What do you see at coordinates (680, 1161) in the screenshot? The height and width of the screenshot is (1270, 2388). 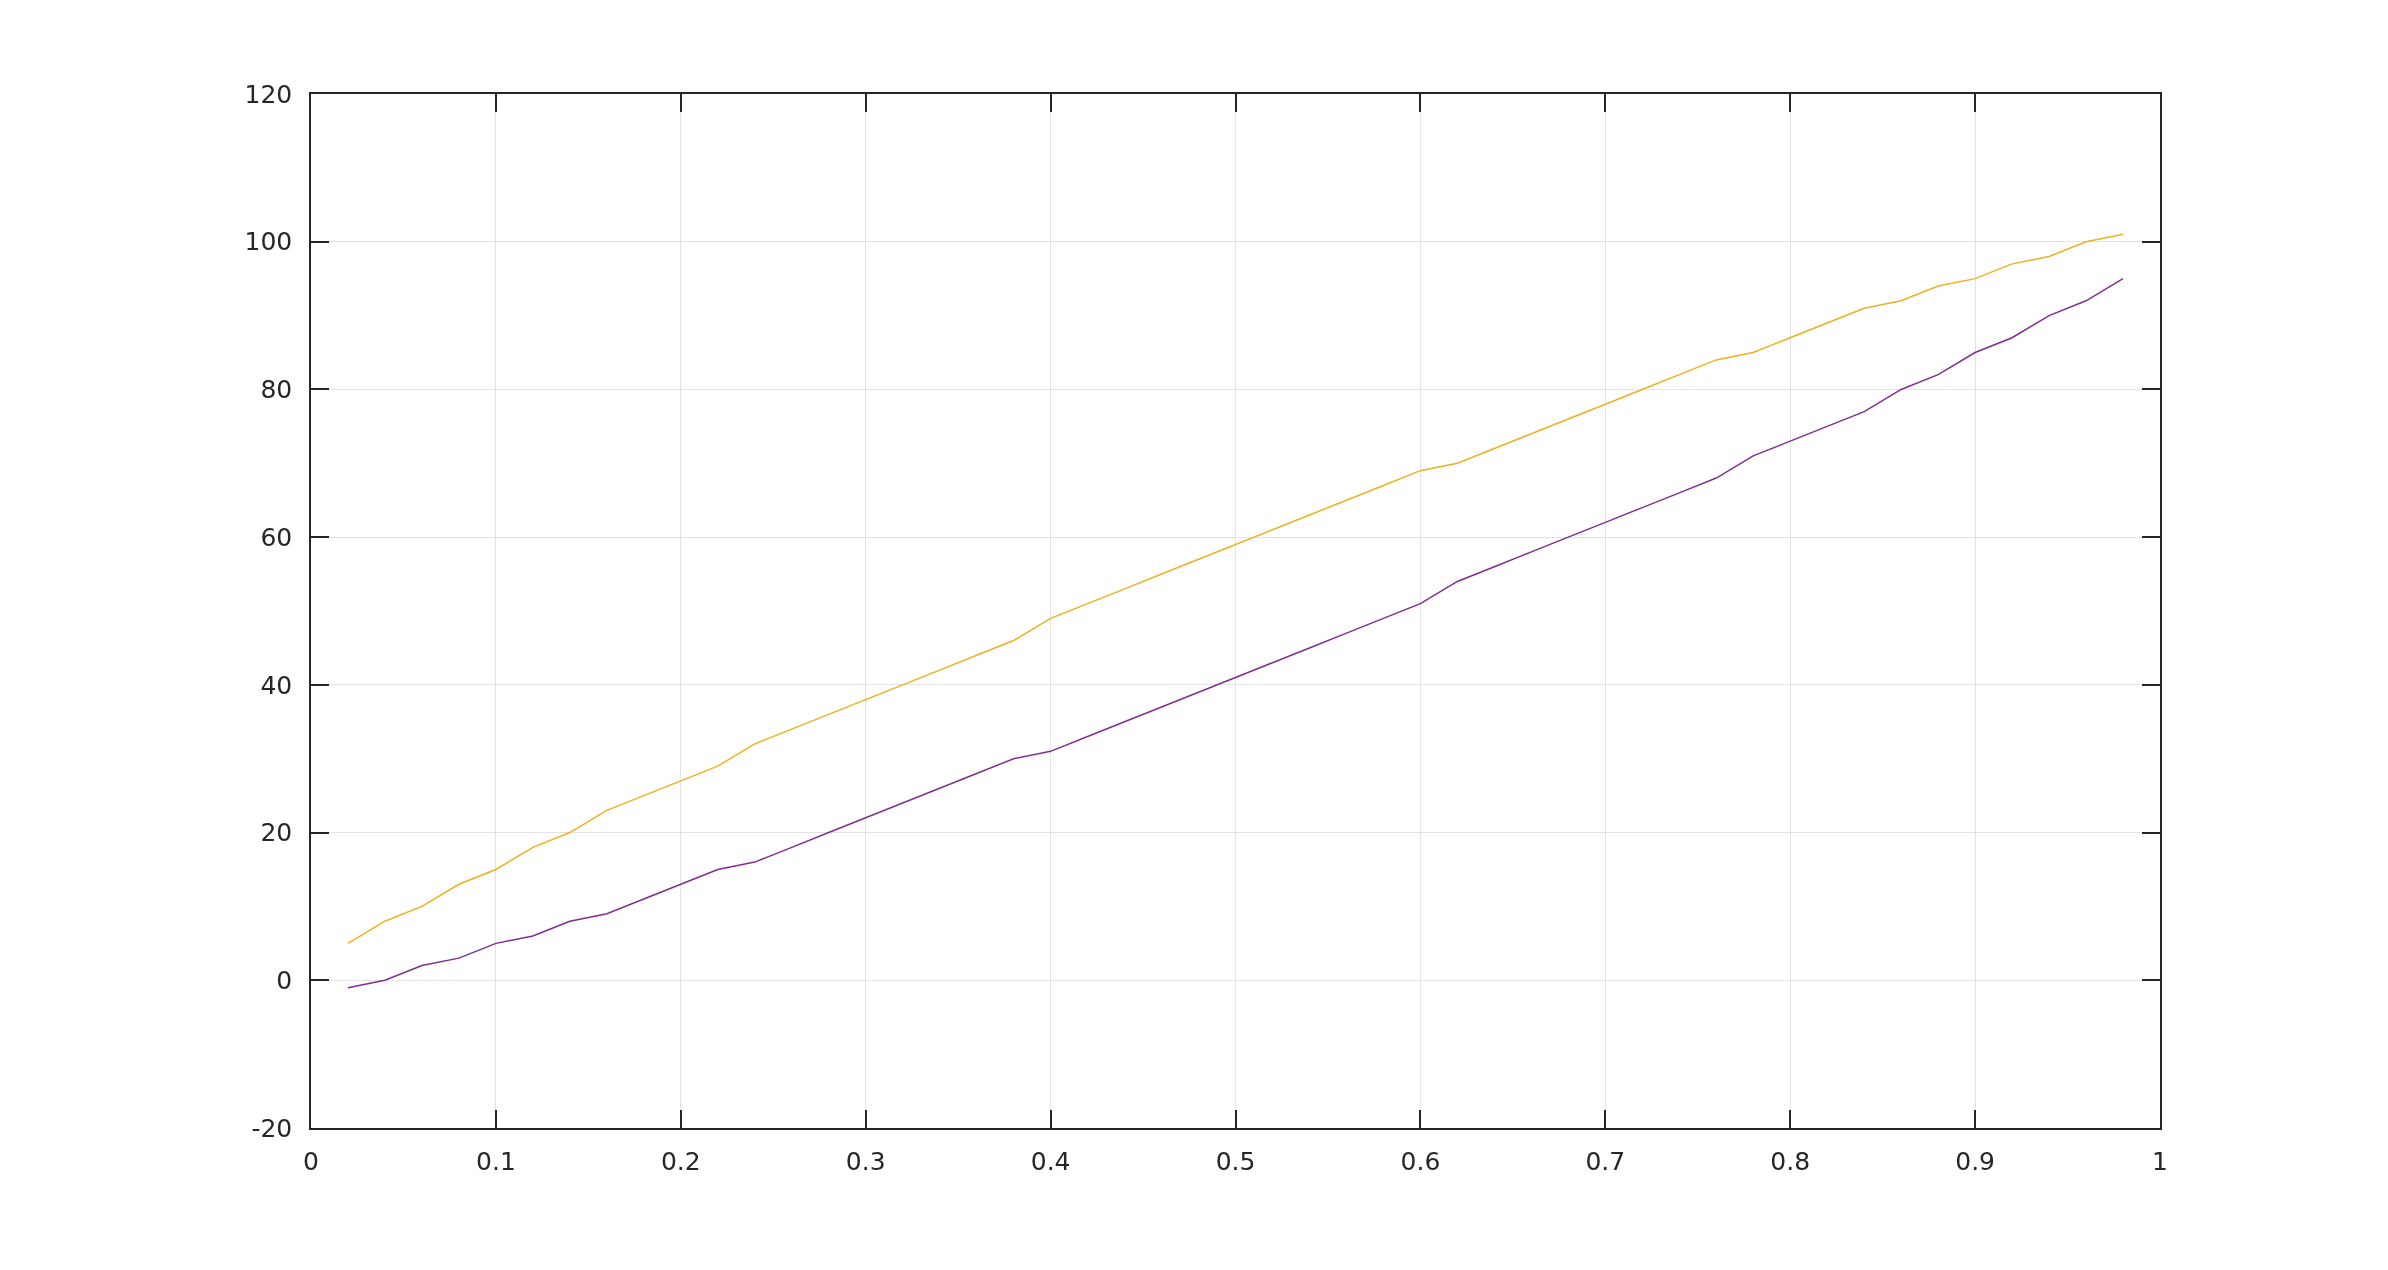 I see `x-tick-label: 0.2` at bounding box center [680, 1161].